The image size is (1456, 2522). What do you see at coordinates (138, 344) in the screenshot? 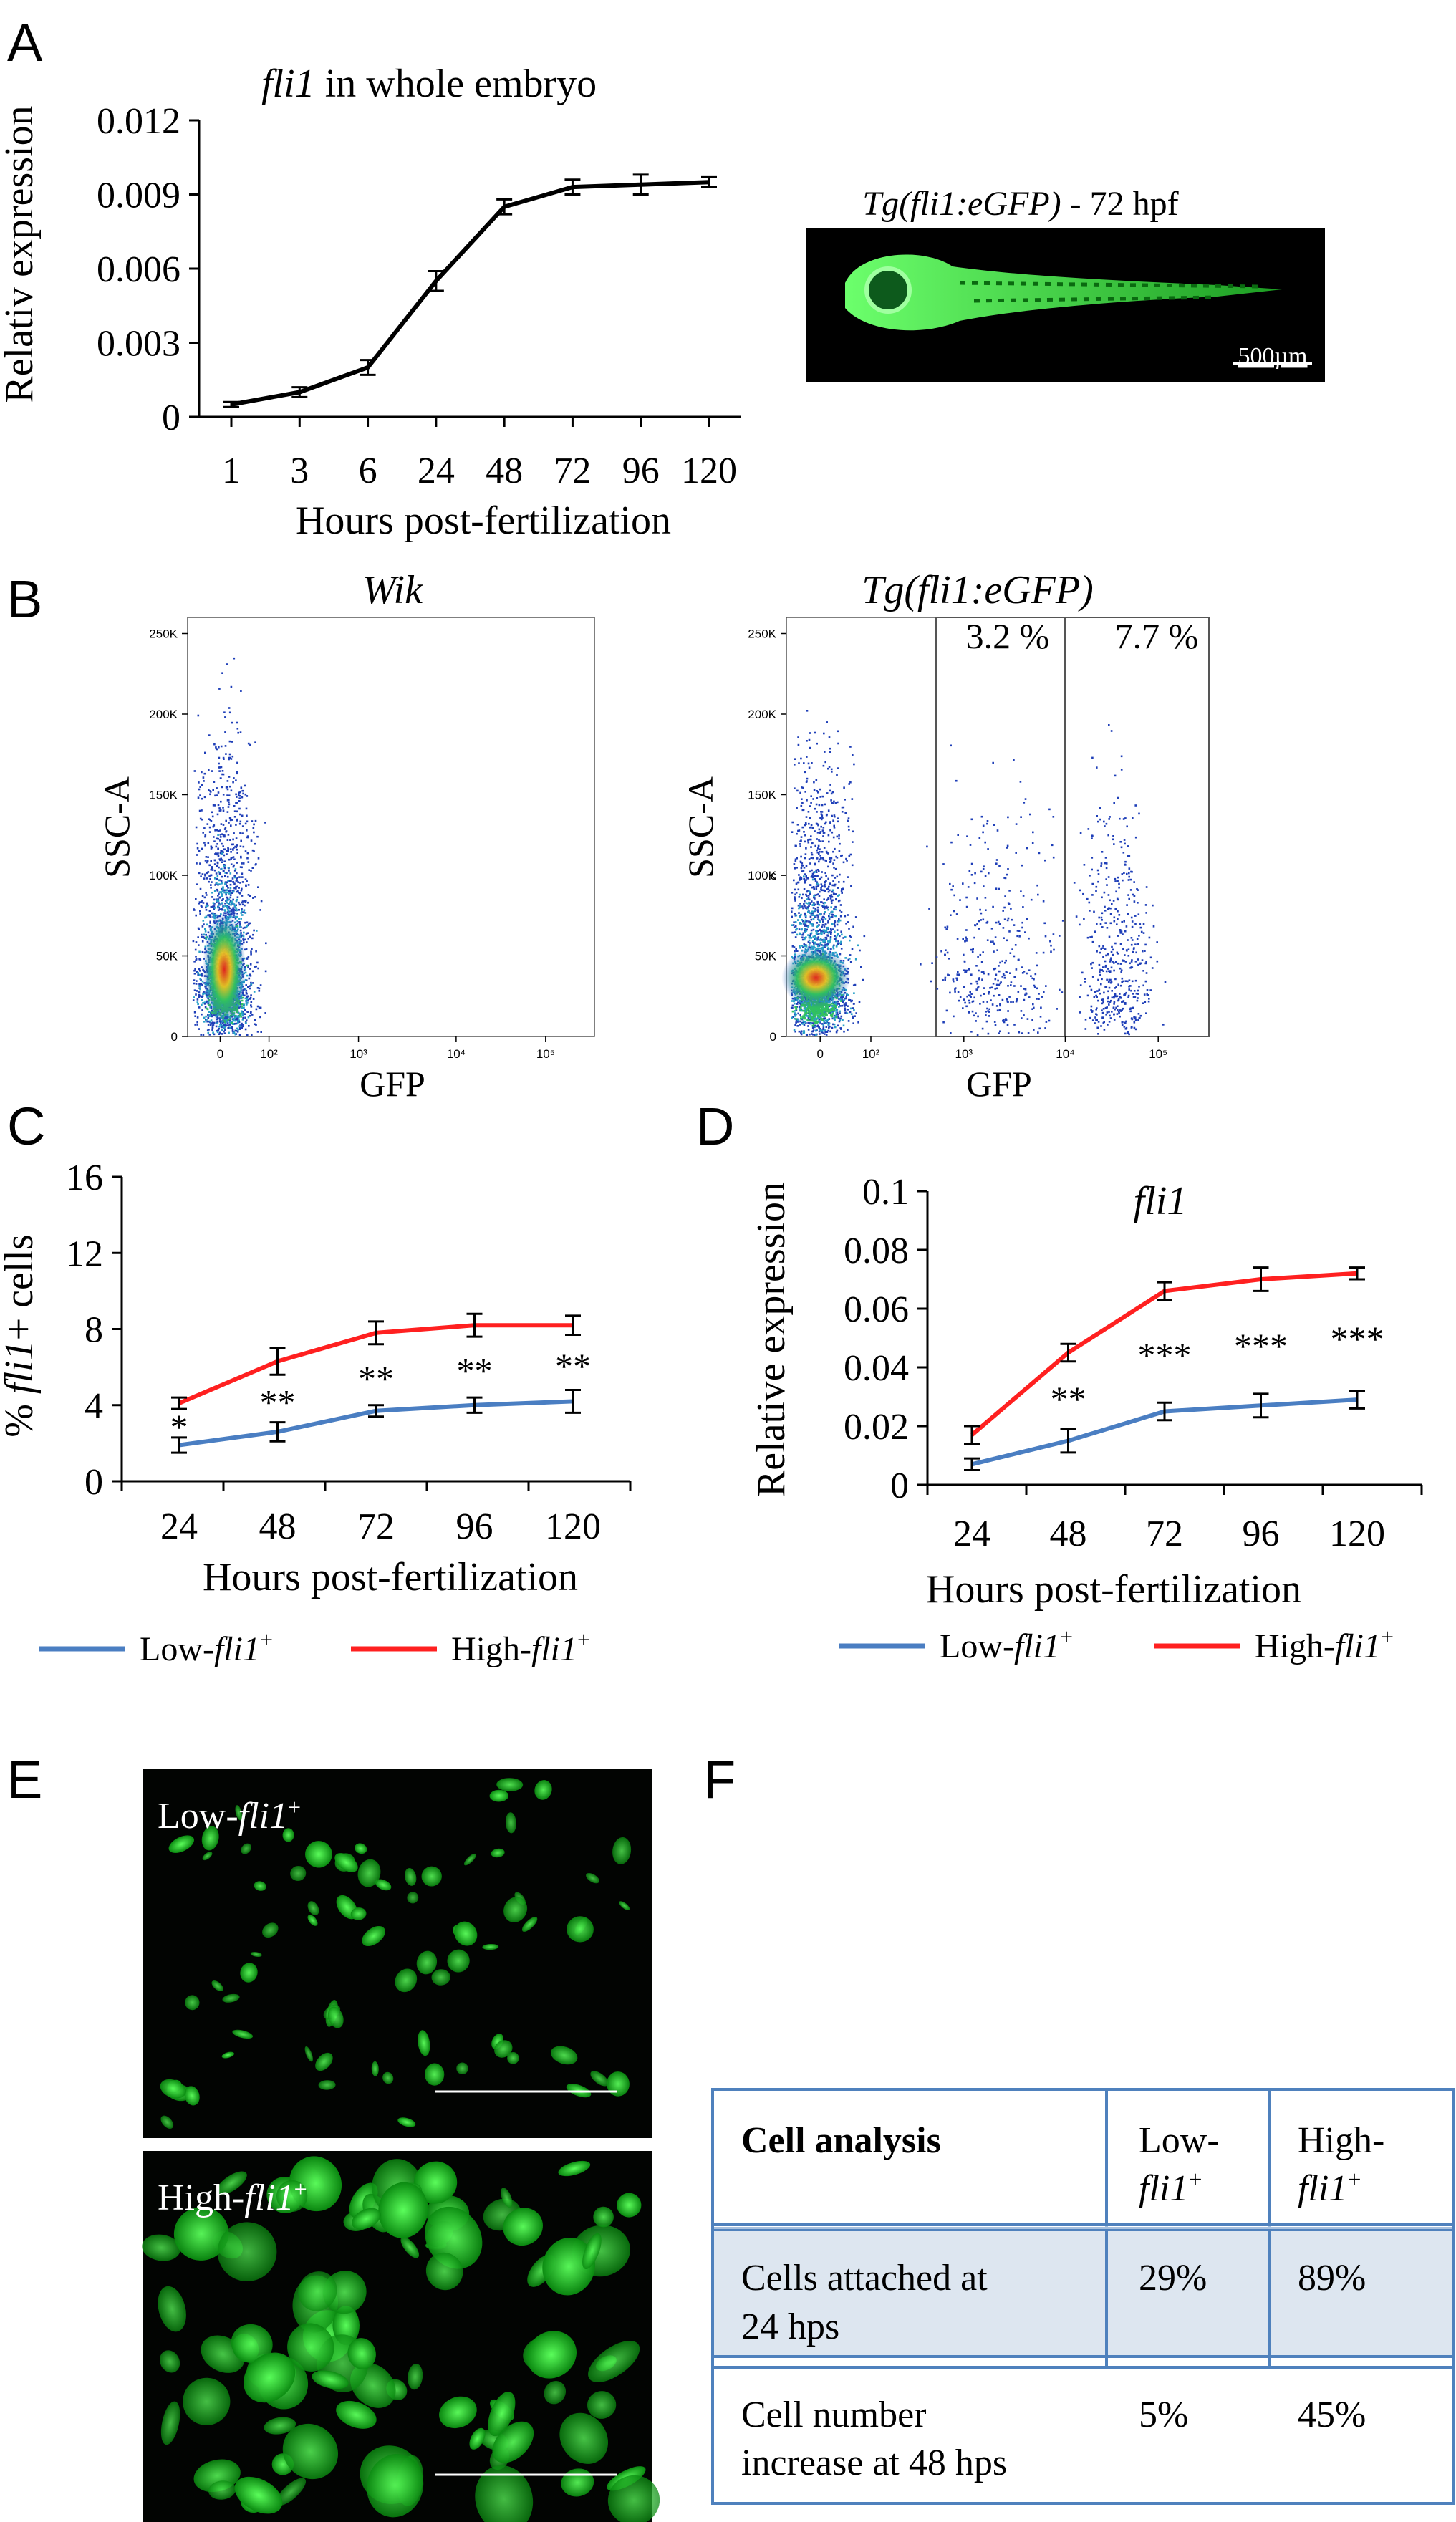
I see `chartA-ytick-label: 0.003` at bounding box center [138, 344].